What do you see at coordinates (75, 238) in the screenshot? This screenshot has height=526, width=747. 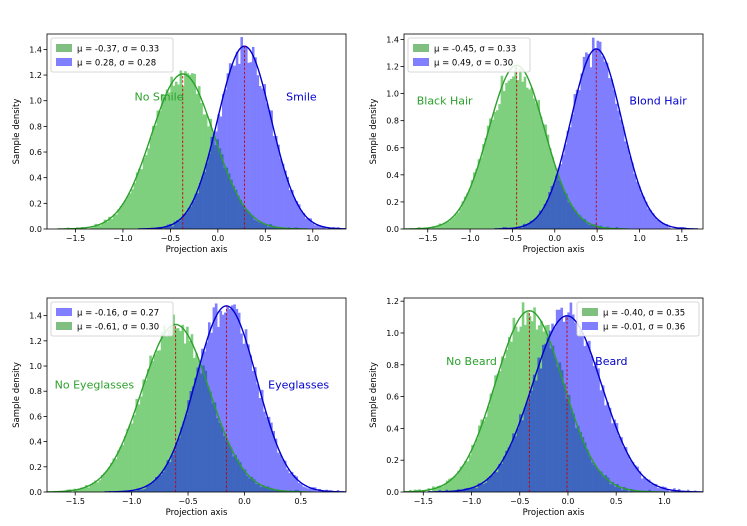 I see `x-tick-label: −1.5` at bounding box center [75, 238].